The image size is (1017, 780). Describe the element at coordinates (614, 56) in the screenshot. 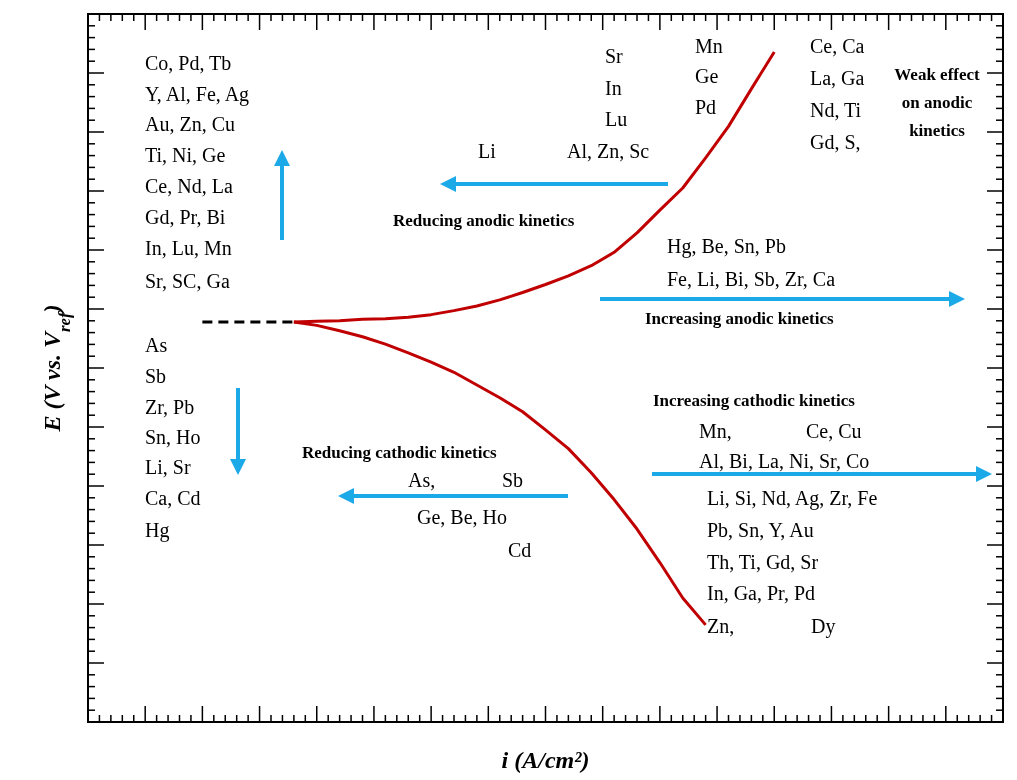

I see `annotation: Sr` at that location.